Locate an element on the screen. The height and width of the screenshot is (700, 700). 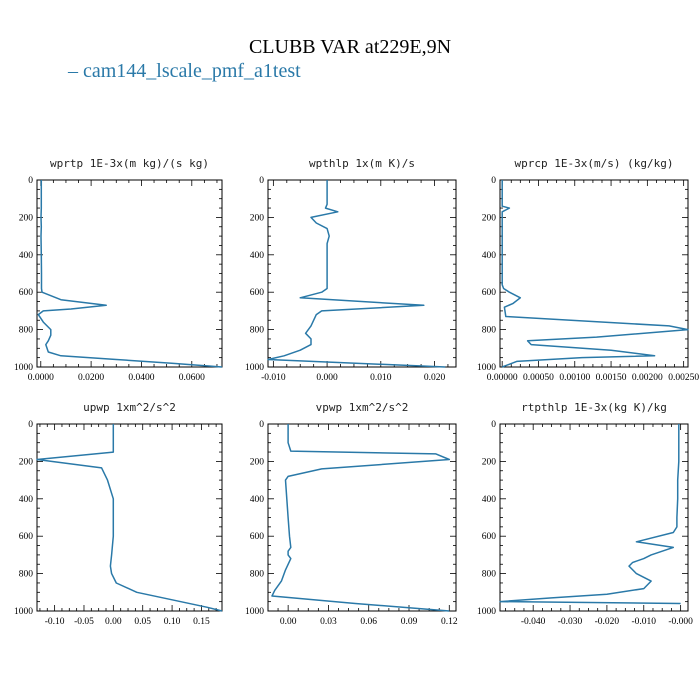
x-tick-label: 0.03 is located at coordinates (328, 622).